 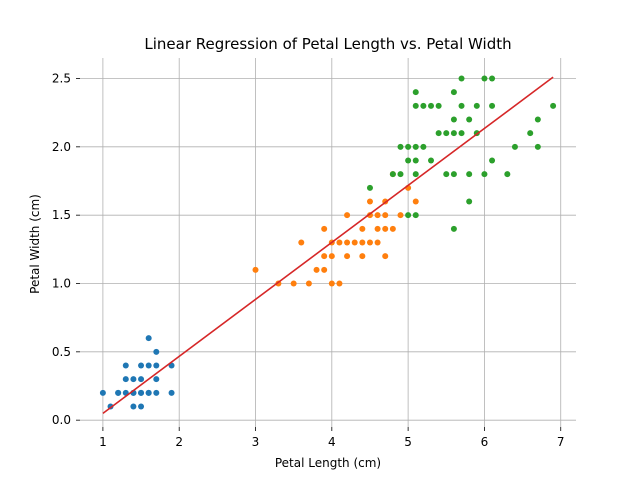 I want to click on y-axis-ticks: 0.0 0.5 1.0 1.5 2.0 2.5, so click(x=66, y=249).